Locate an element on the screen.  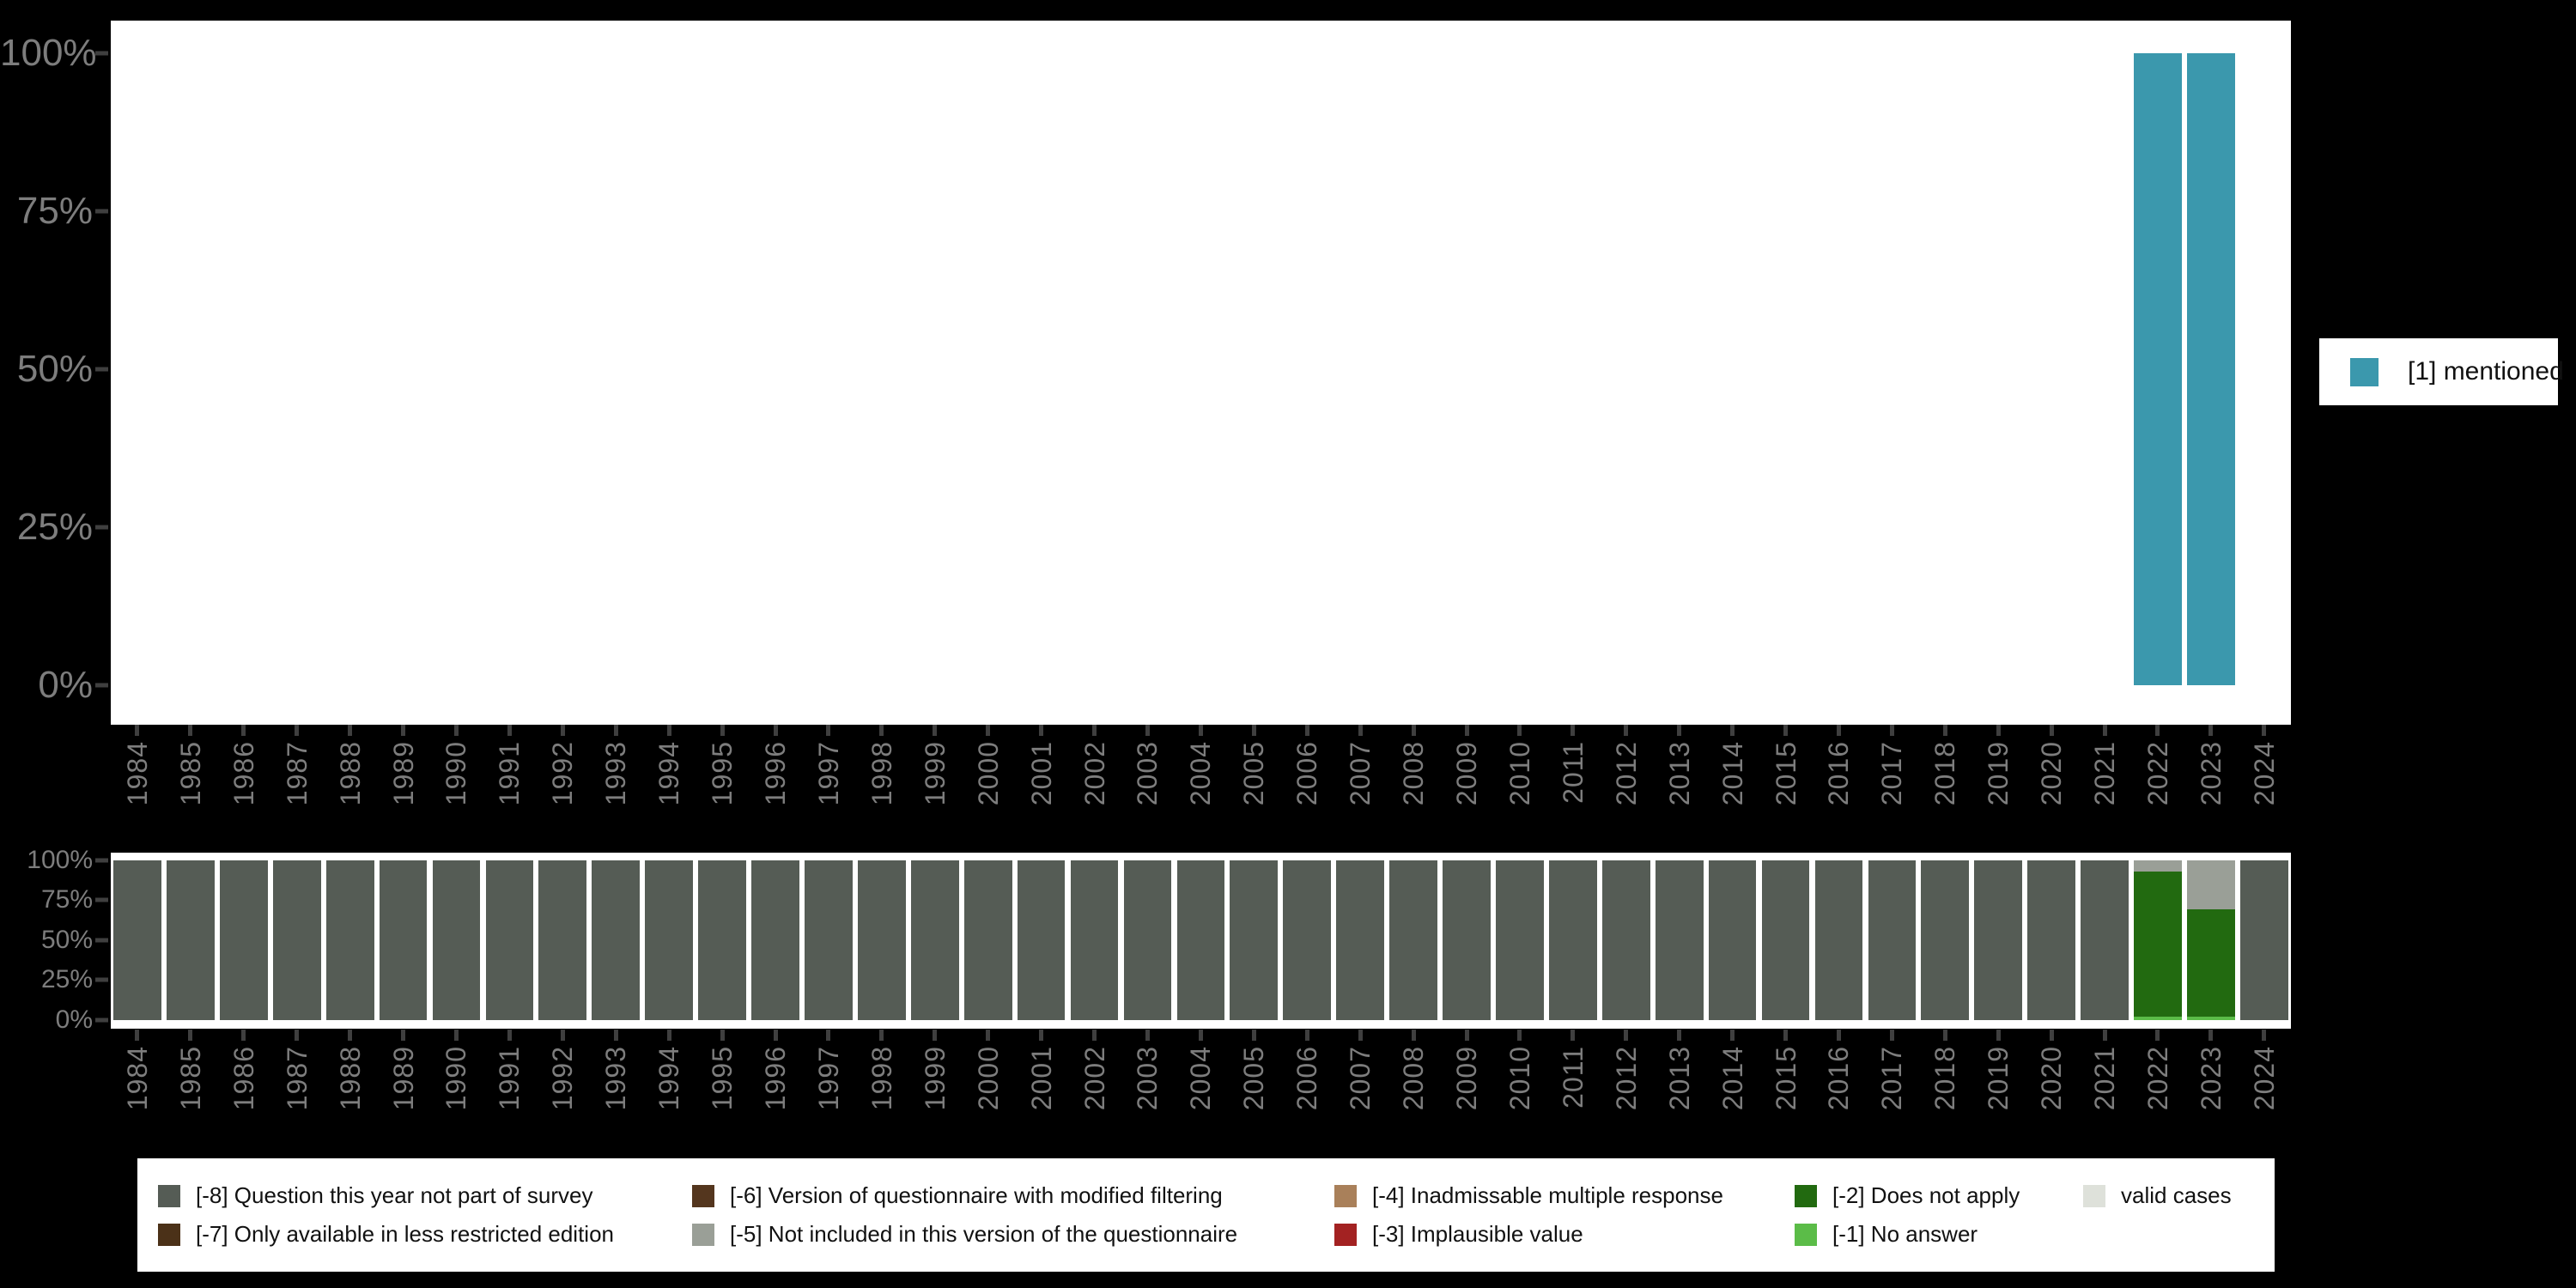
bottom-chart-slot-2016 is located at coordinates (1839, 940).